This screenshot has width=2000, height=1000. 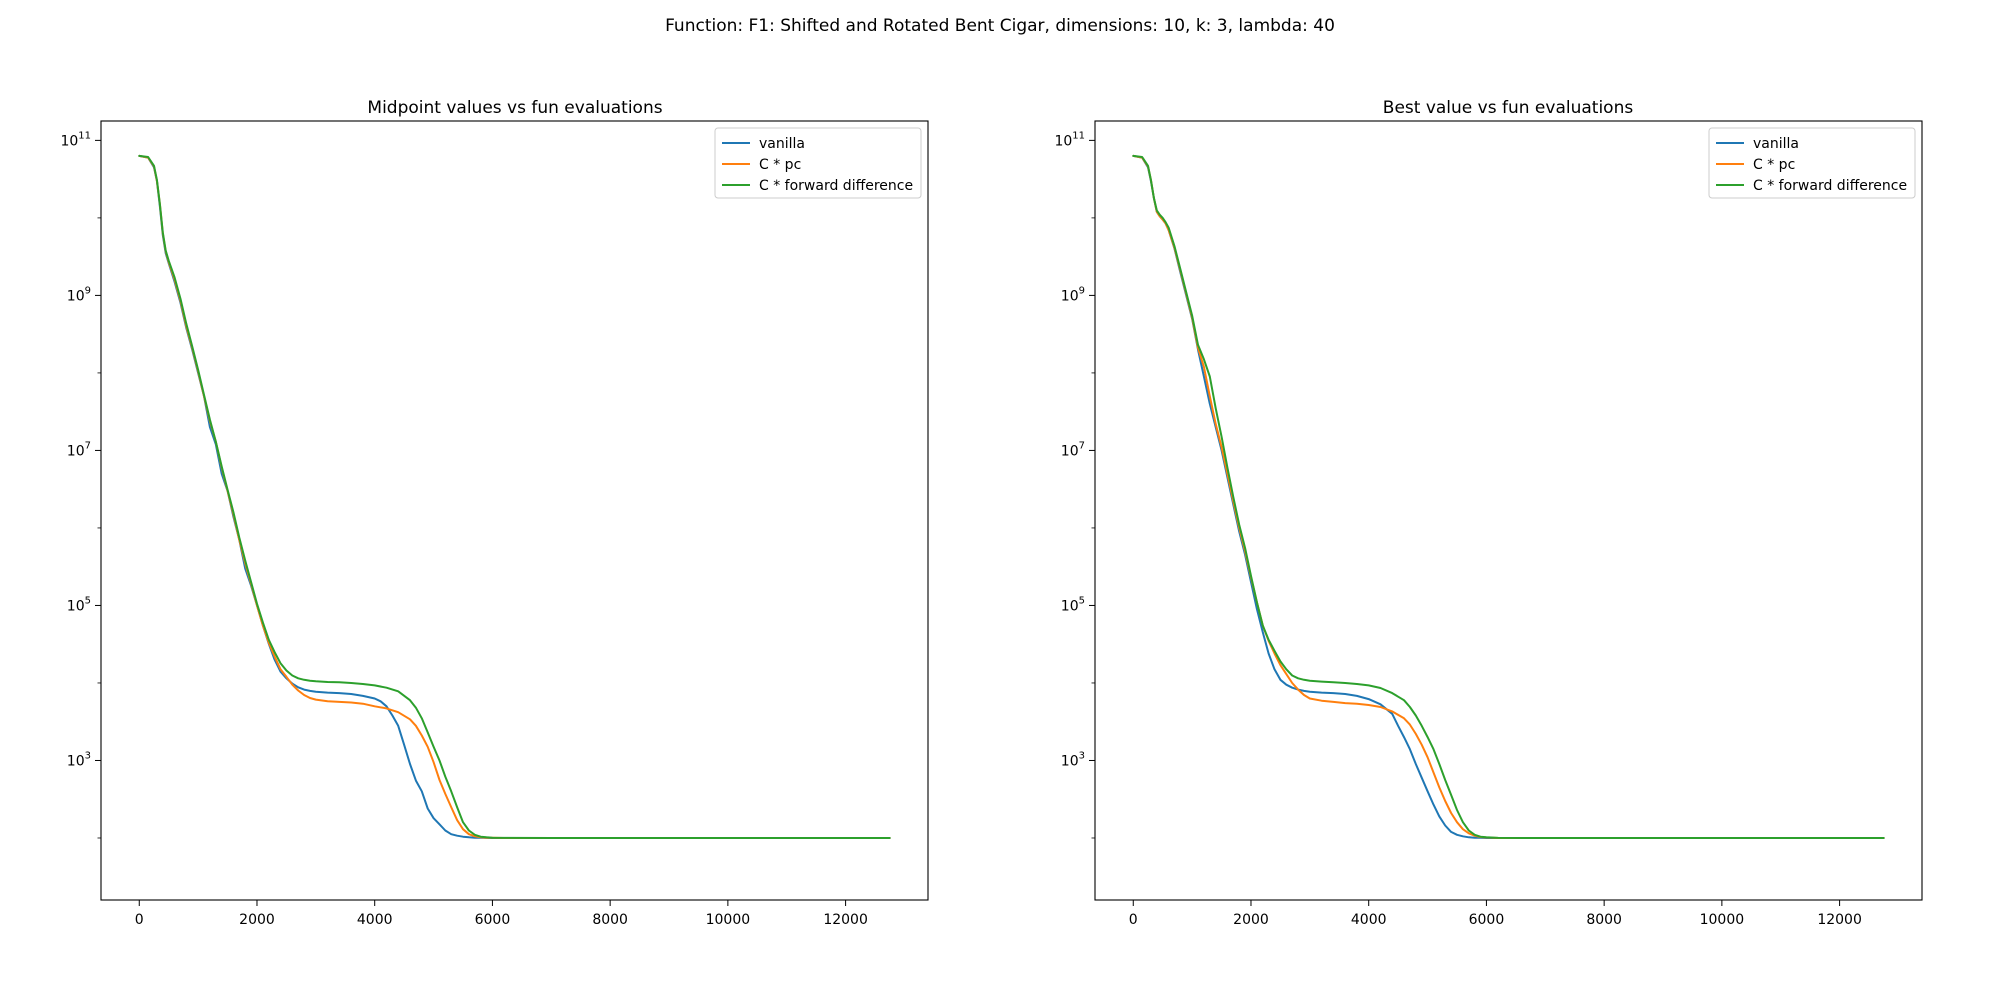 I want to click on chart-title: Best value vs fun evaluations, so click(x=1508, y=108).